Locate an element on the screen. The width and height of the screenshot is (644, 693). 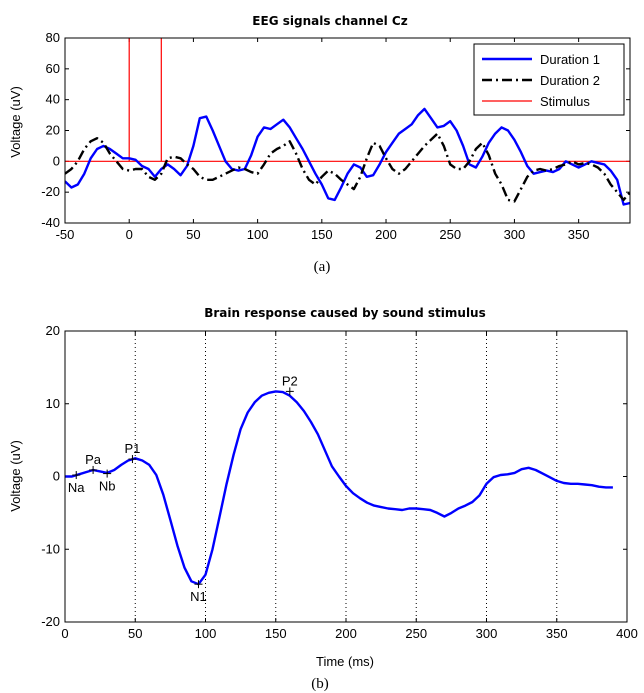
annotation-label: Pa is located at coordinates (93, 459).